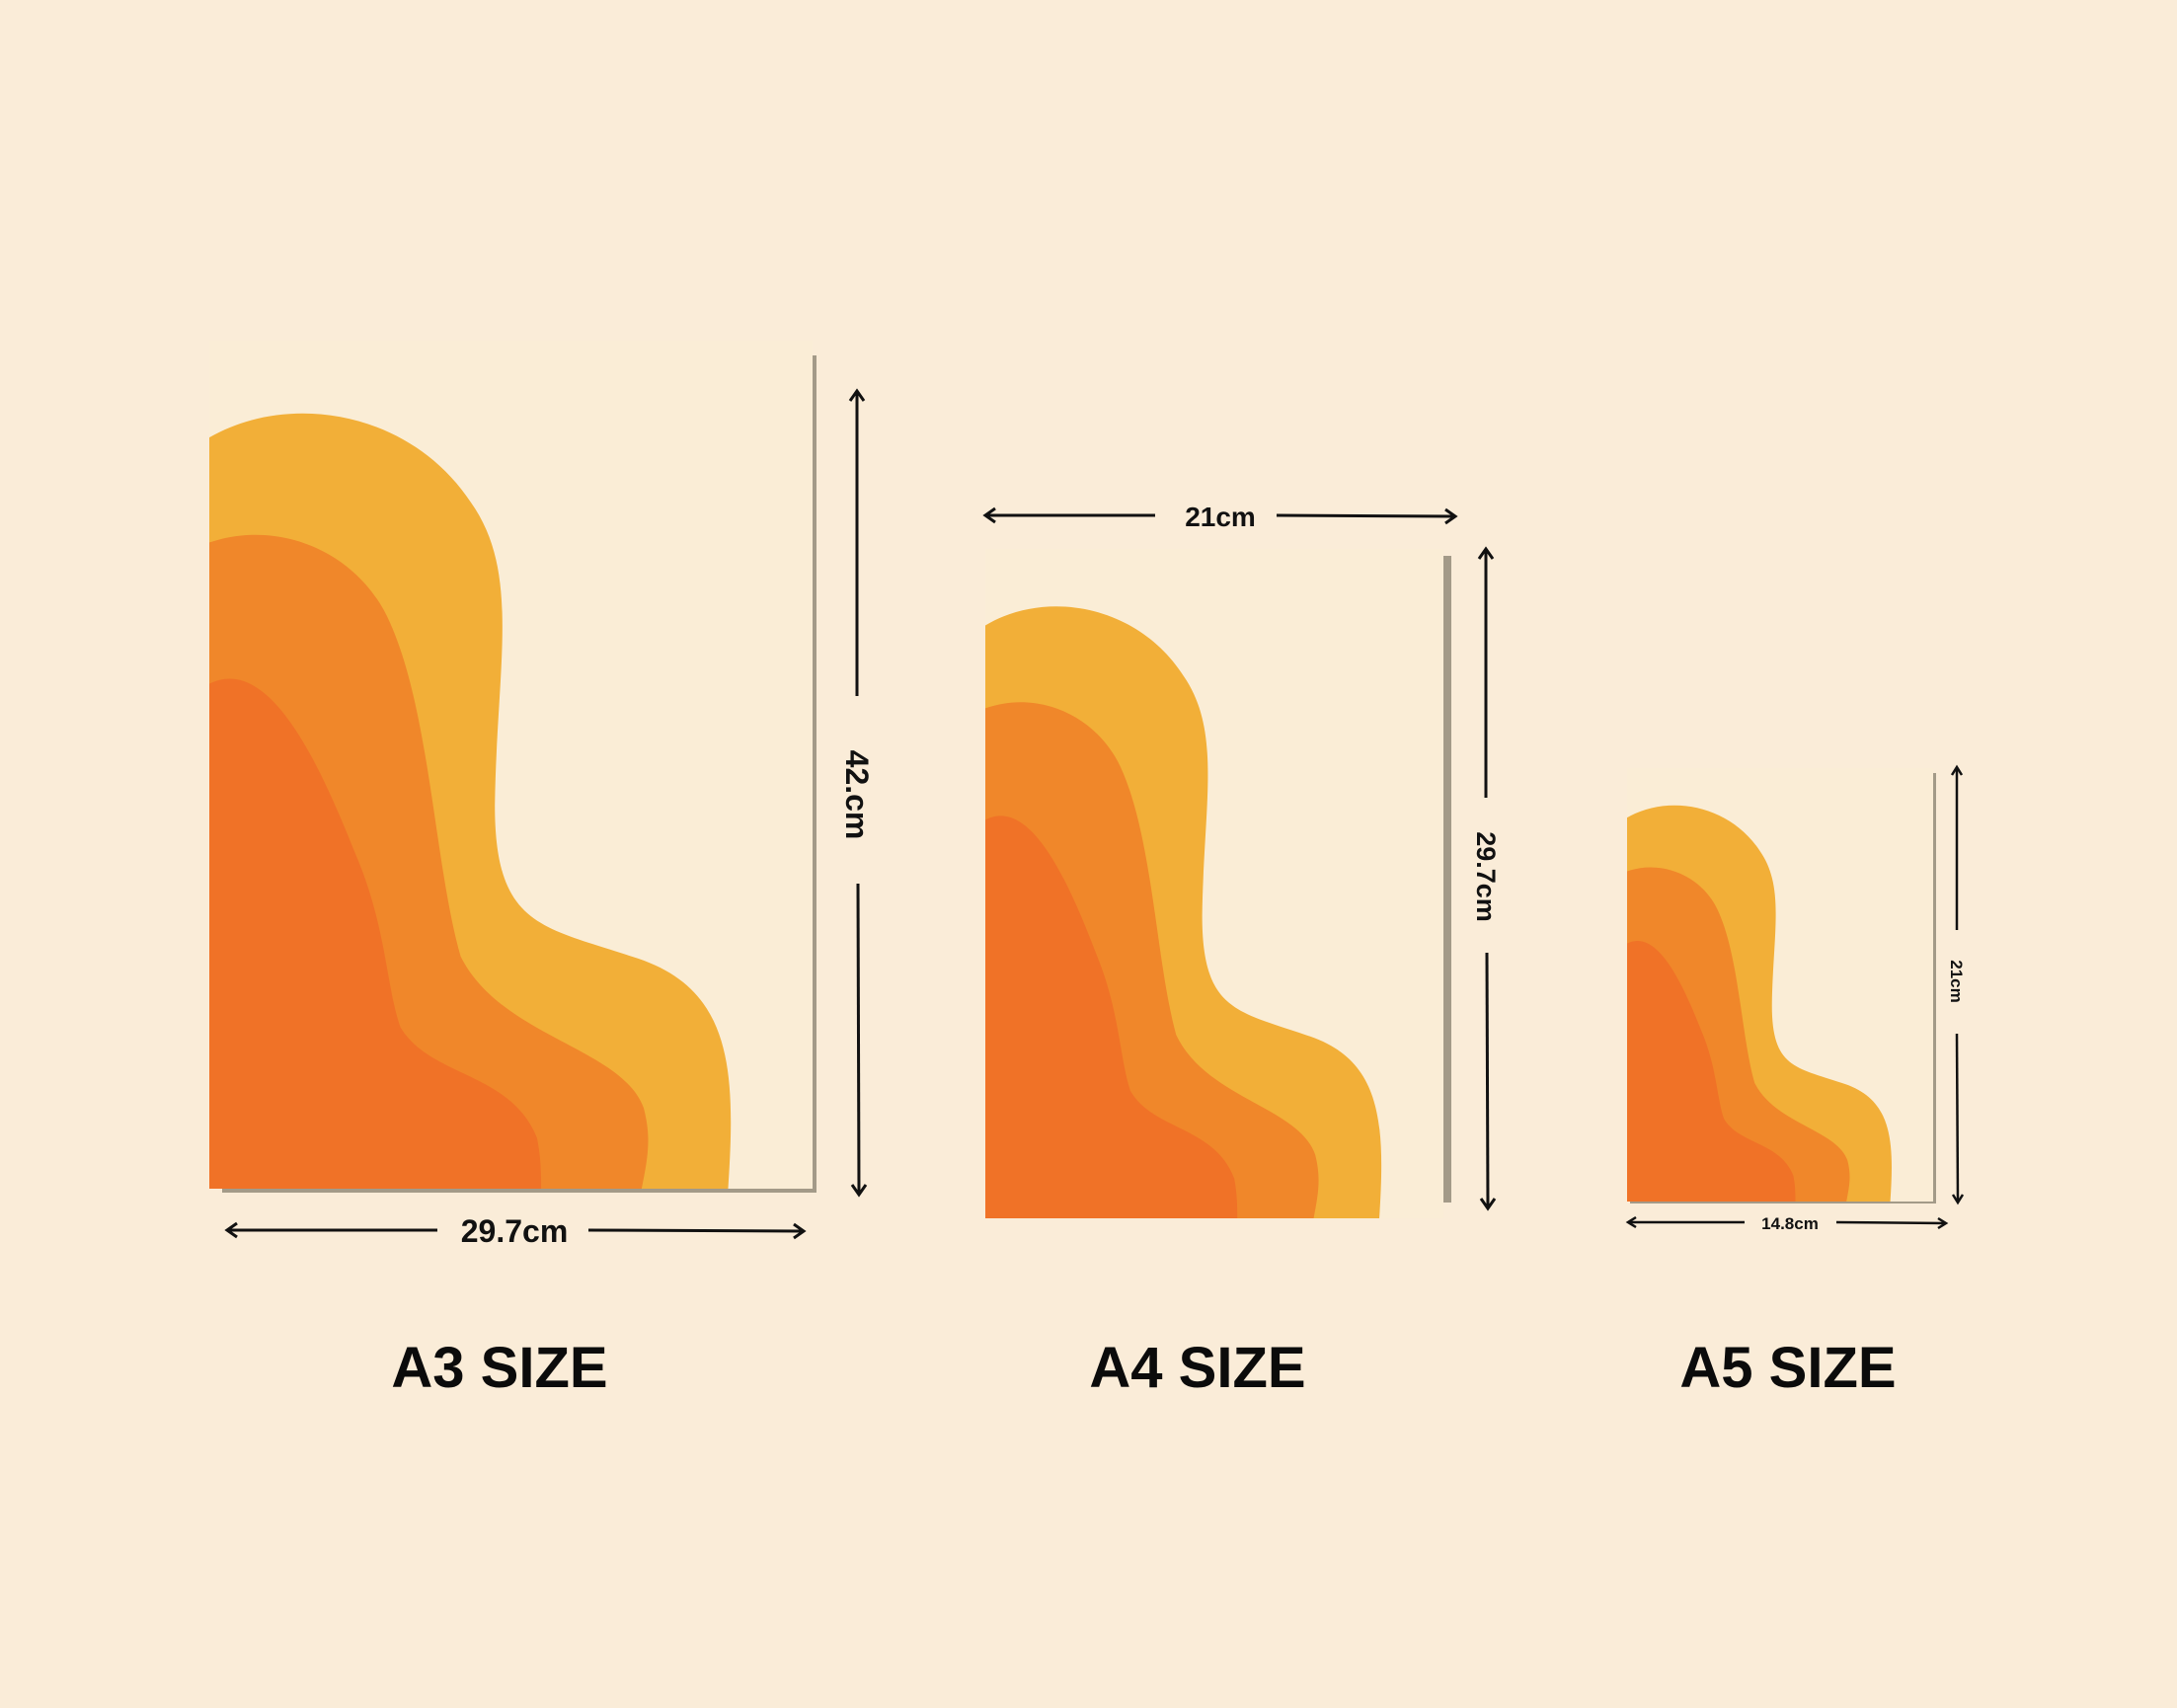  I want to click on a3-poster, so click(512, 767).